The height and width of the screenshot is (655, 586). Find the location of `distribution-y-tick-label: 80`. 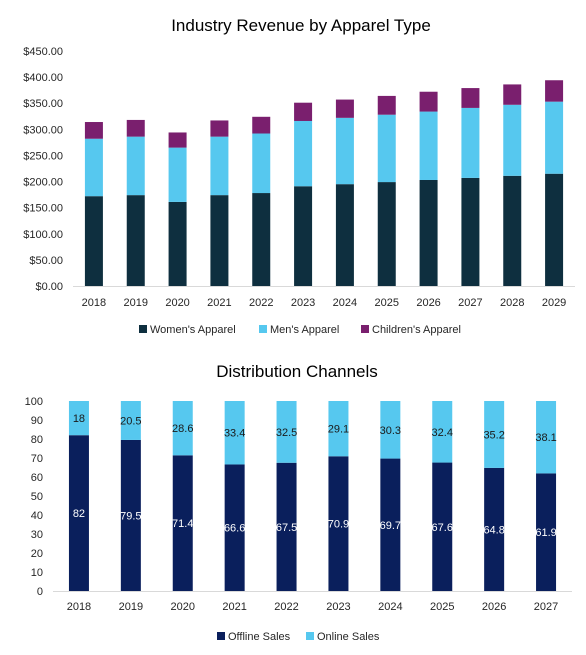

distribution-y-tick-label: 80 is located at coordinates (37, 440).